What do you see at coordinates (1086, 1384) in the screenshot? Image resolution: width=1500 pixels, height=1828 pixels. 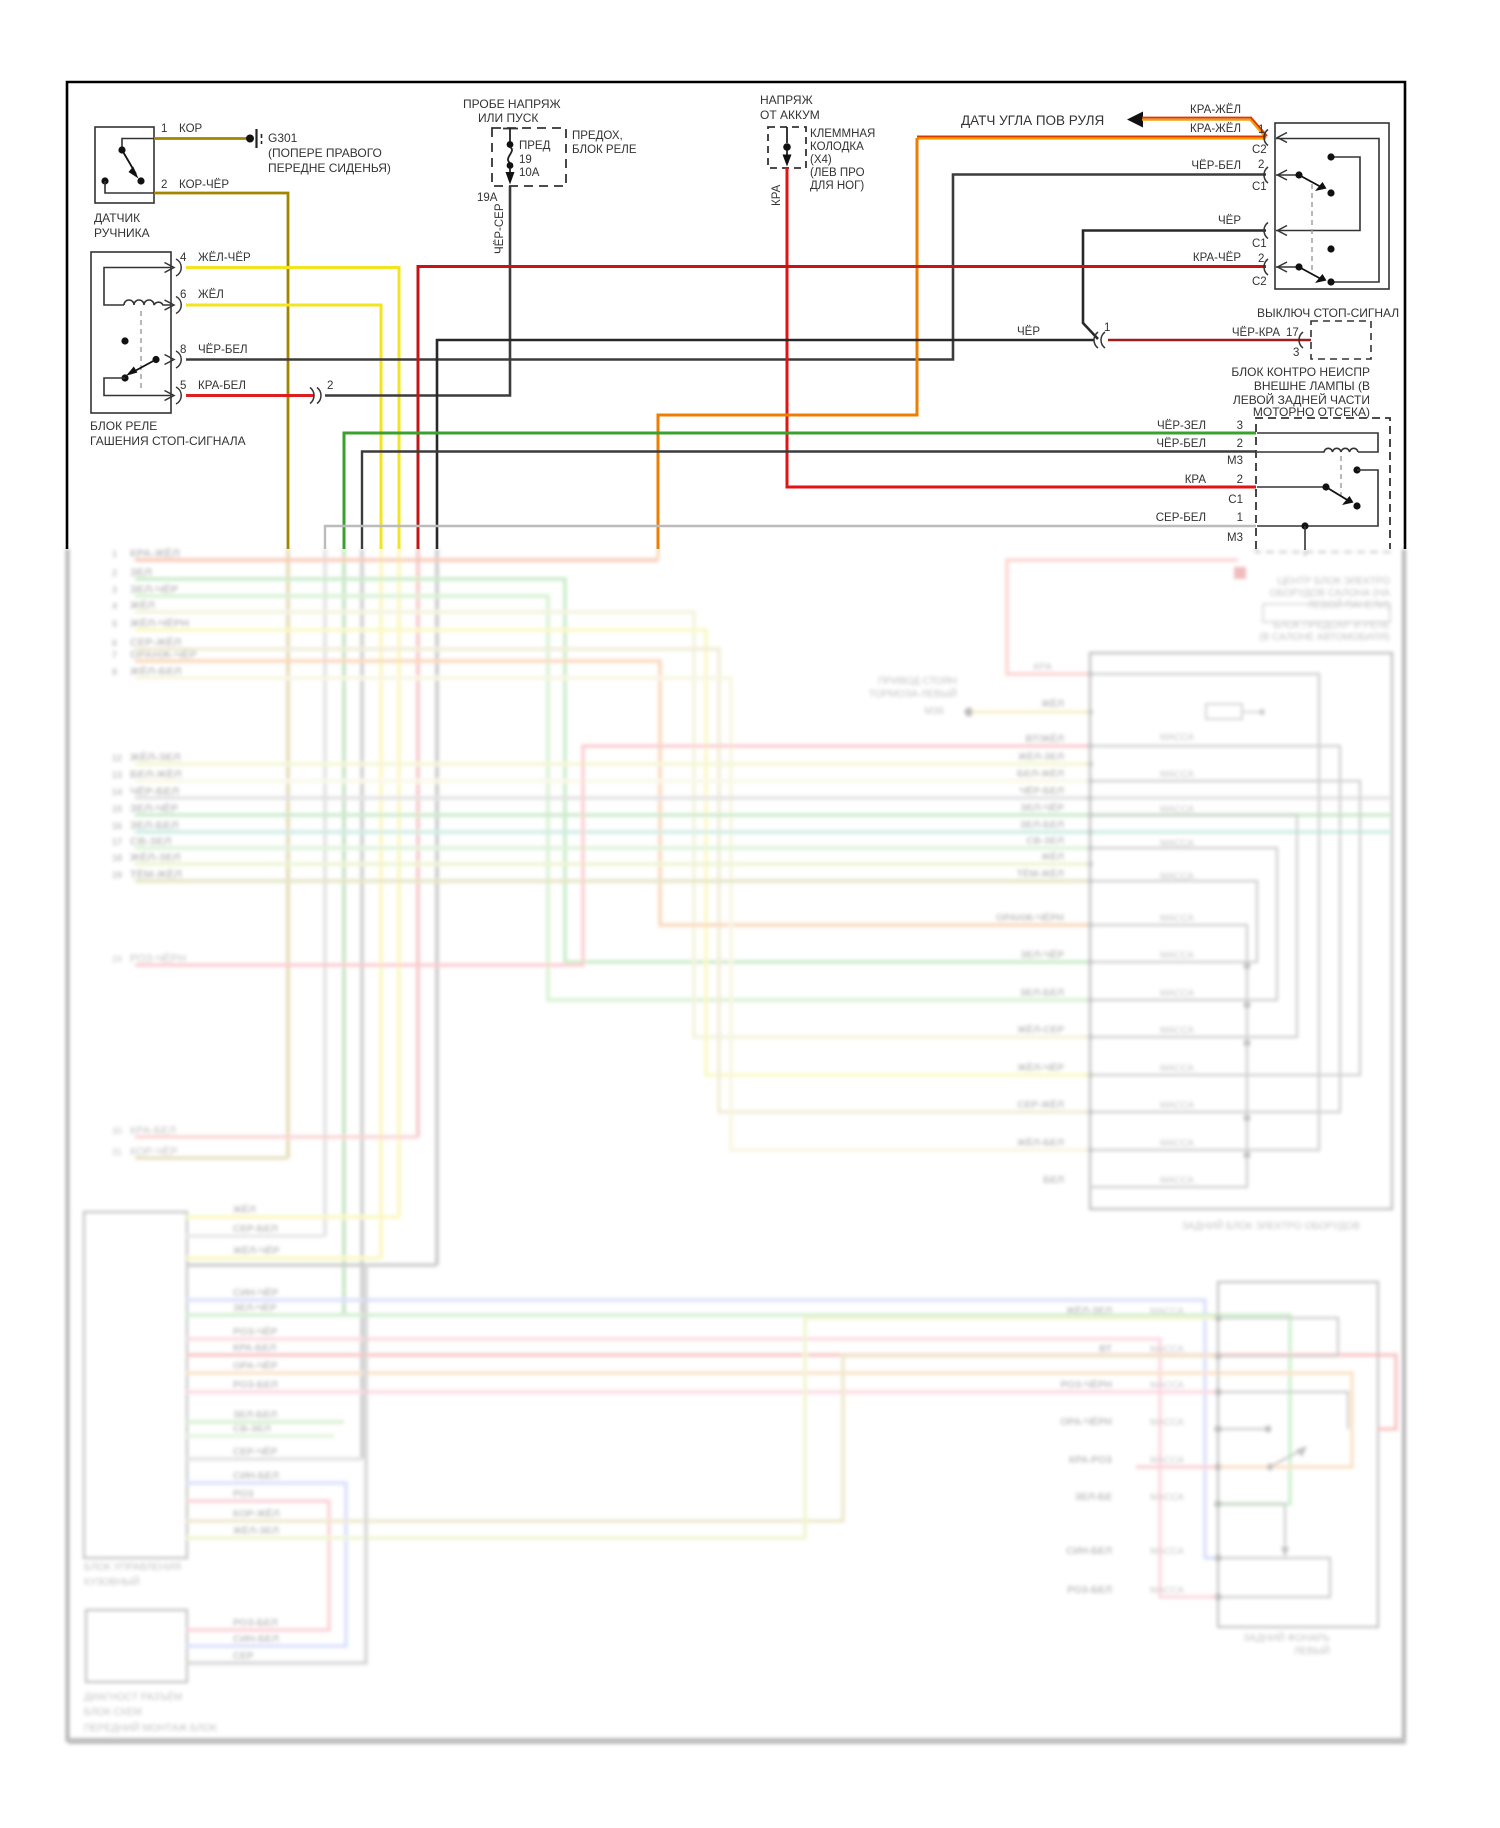 I see `svg-text: РОЗ-ЧЁРН` at bounding box center [1086, 1384].